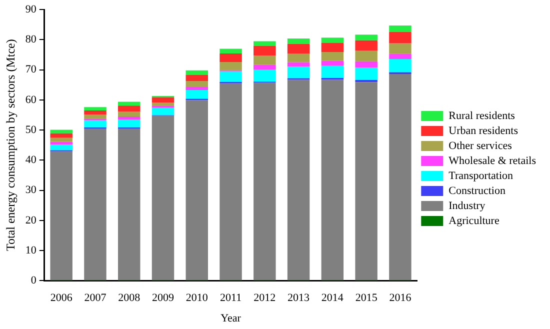 The height and width of the screenshot is (329, 550). I want to click on x-tick-label: 2012, so click(265, 298).